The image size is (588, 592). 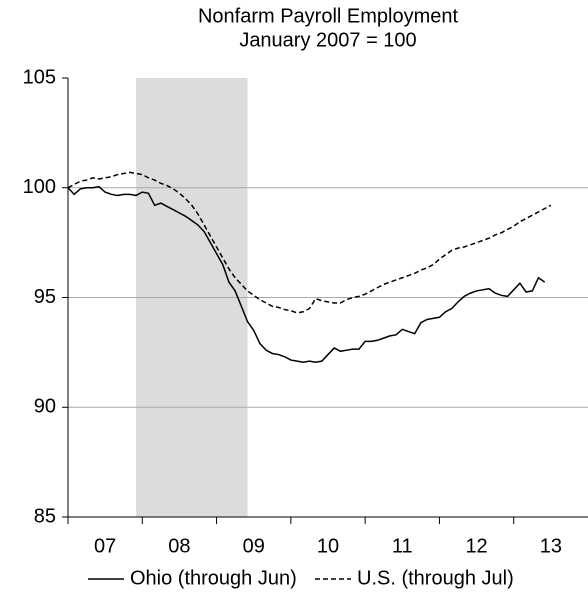 What do you see at coordinates (45, 297) in the screenshot?
I see `y-tick-label: 95` at bounding box center [45, 297].